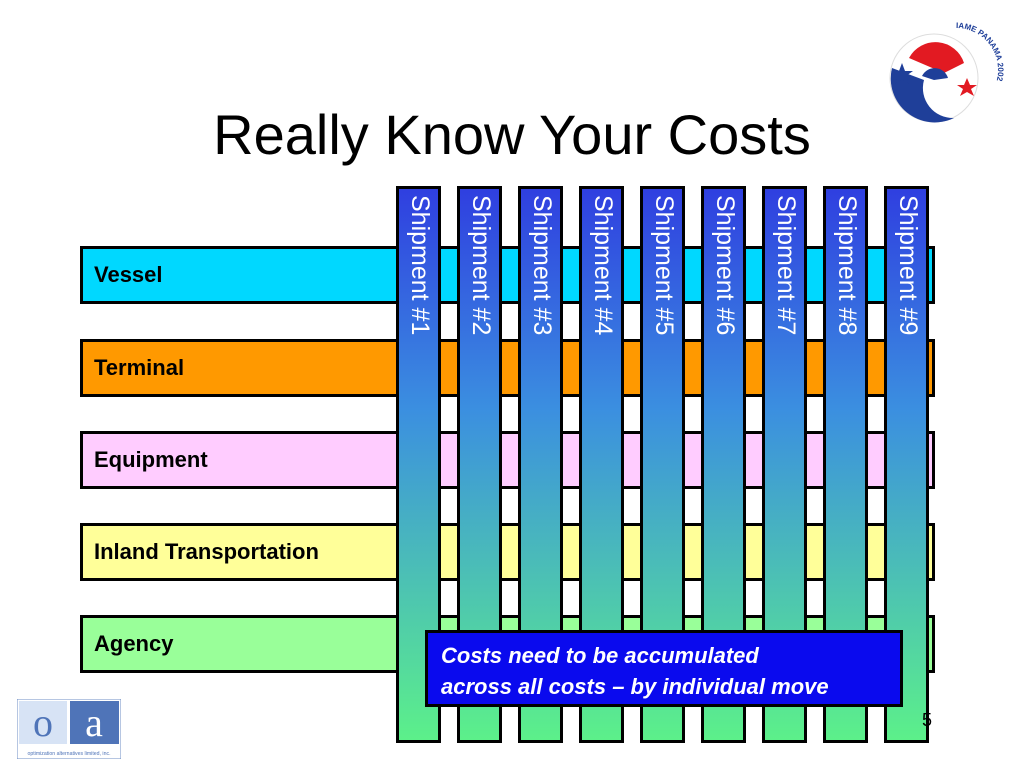 The image size is (1024, 768). Describe the element at coordinates (603, 265) in the screenshot. I see `shipment-label: Shipment #4` at that location.